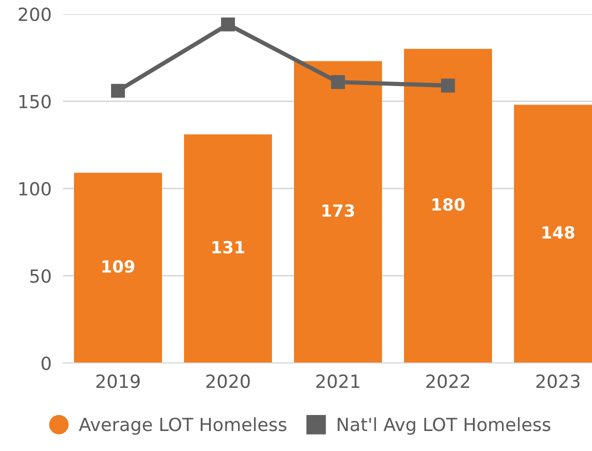 This screenshot has height=451, width=592. I want to click on legend-label: Nat'l Avg LOT Homeless, so click(444, 426).